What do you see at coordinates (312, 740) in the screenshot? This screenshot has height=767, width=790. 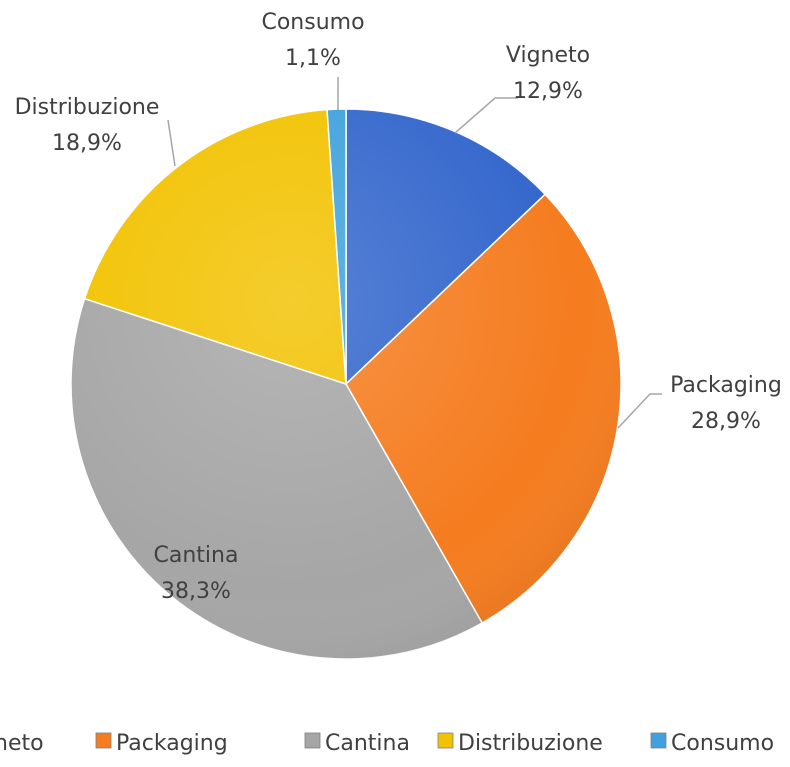 I see `legend-swatch-cantina` at bounding box center [312, 740].